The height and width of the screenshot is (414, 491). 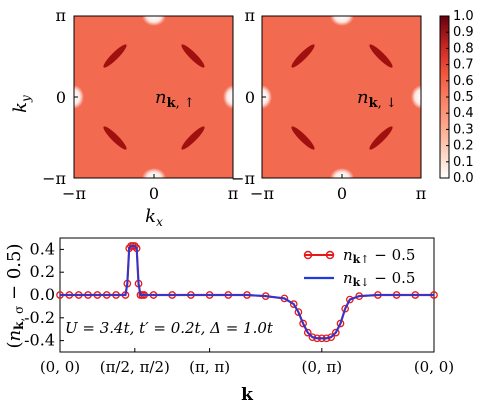 I want to click on xtick-down-0: 0, so click(x=342, y=193).